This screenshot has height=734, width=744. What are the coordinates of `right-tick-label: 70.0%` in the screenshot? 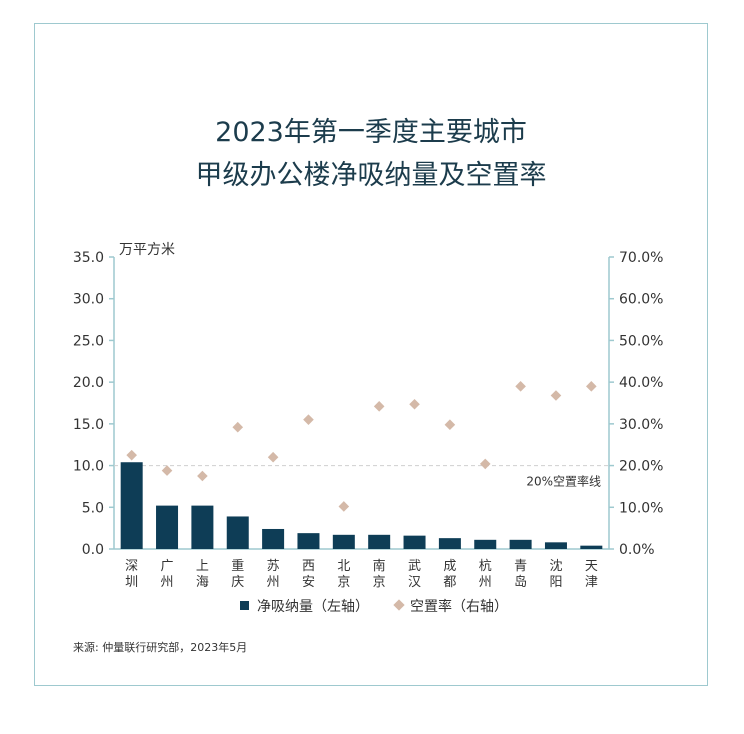 It's located at (641, 258).